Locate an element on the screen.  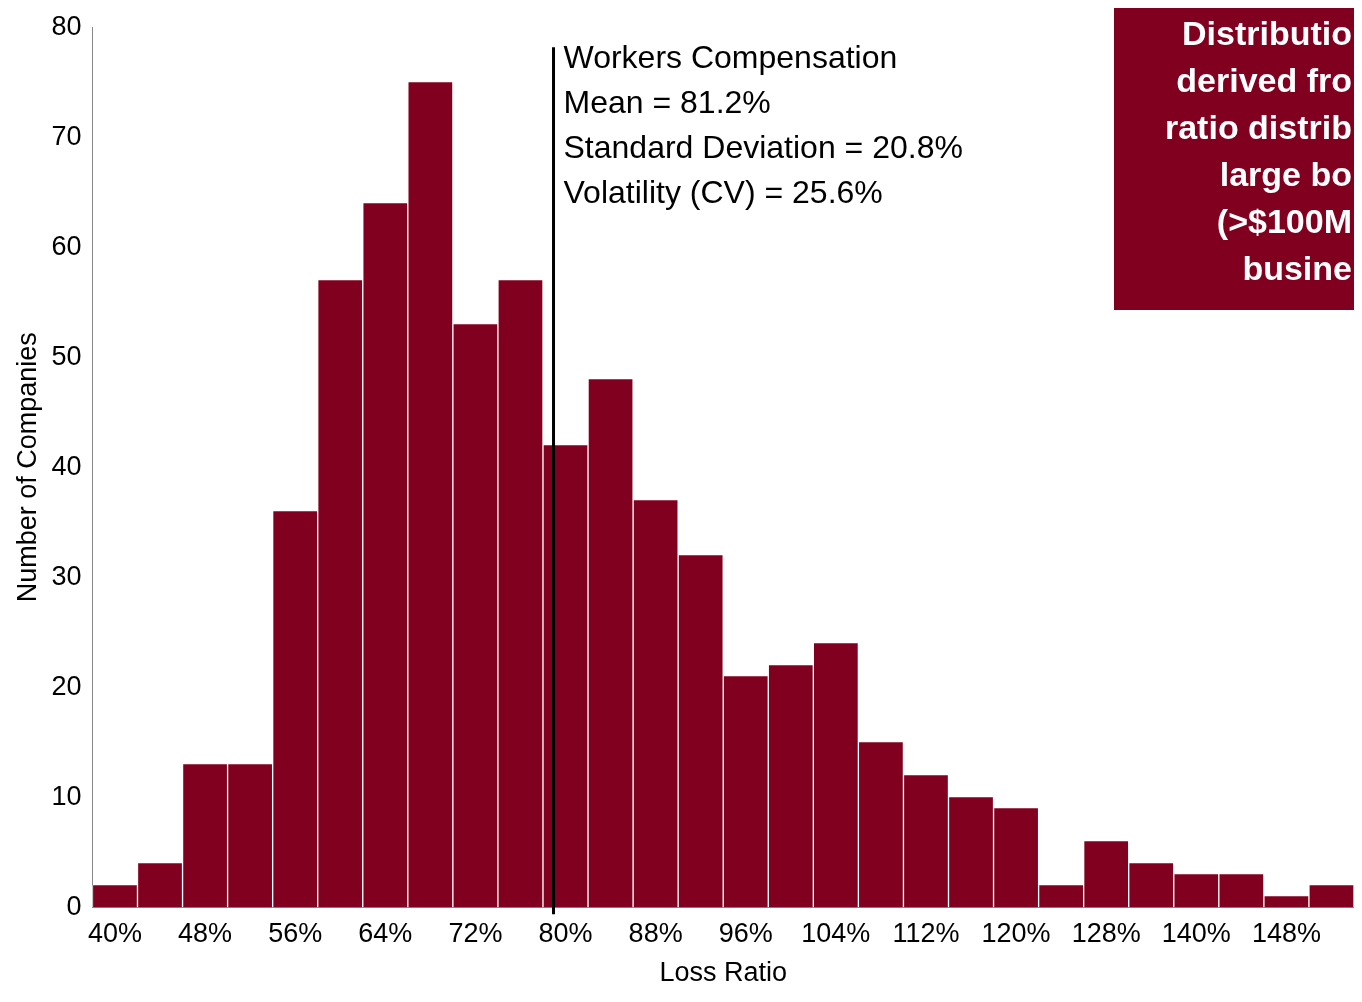
x-tick-label: 48% is located at coordinates (205, 932).